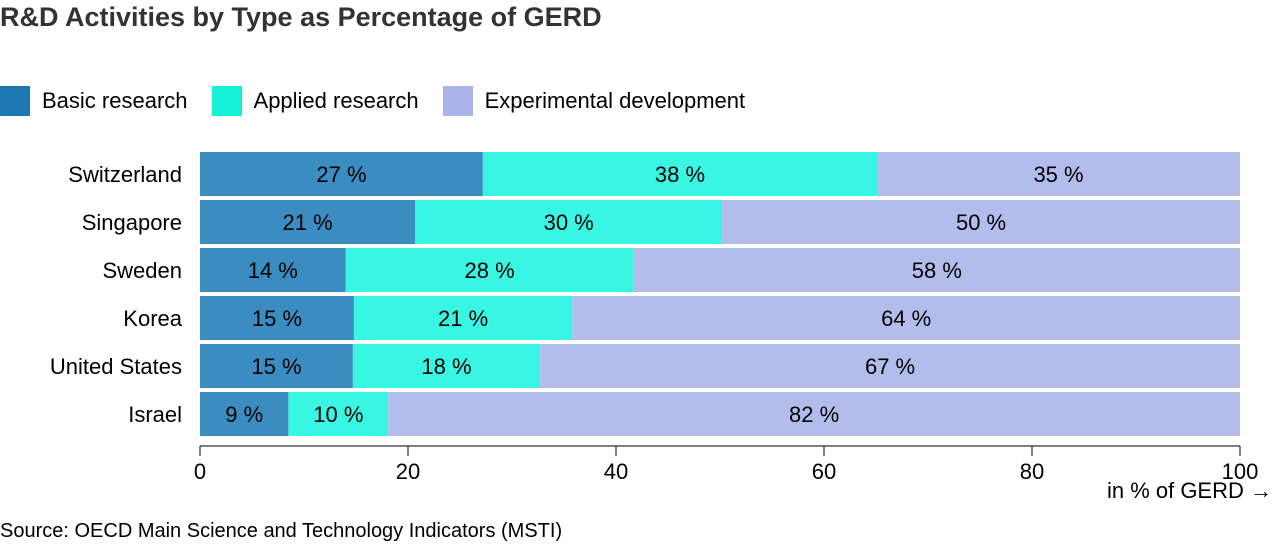 The image size is (1280, 546). I want to click on bar-singapore-applied-research, so click(569, 222).